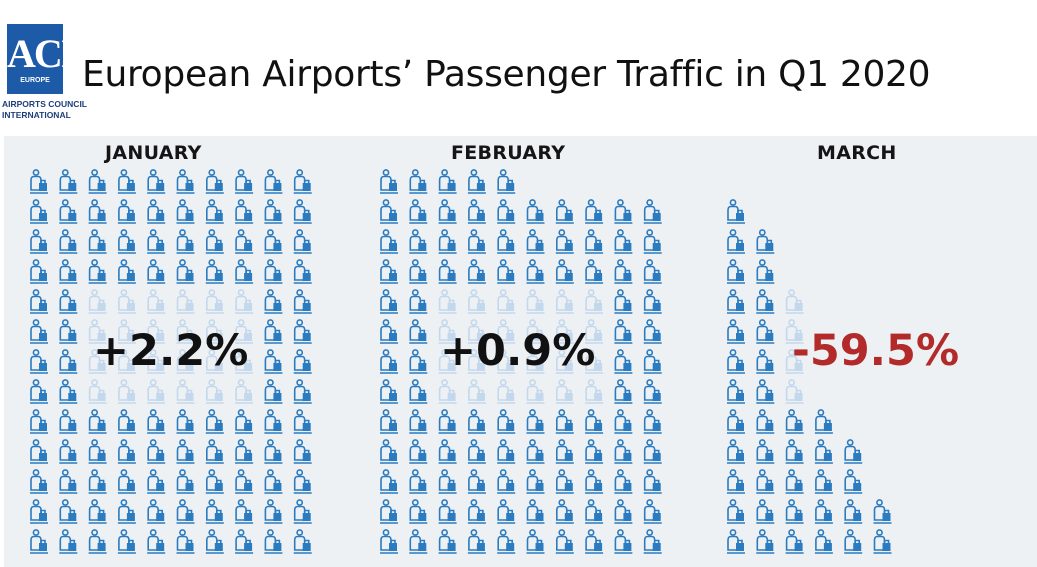 This screenshot has height=567, width=1037. What do you see at coordinates (44, 104) in the screenshot?
I see `aci-logo-line1: AIRPORTS COUNCIL` at bounding box center [44, 104].